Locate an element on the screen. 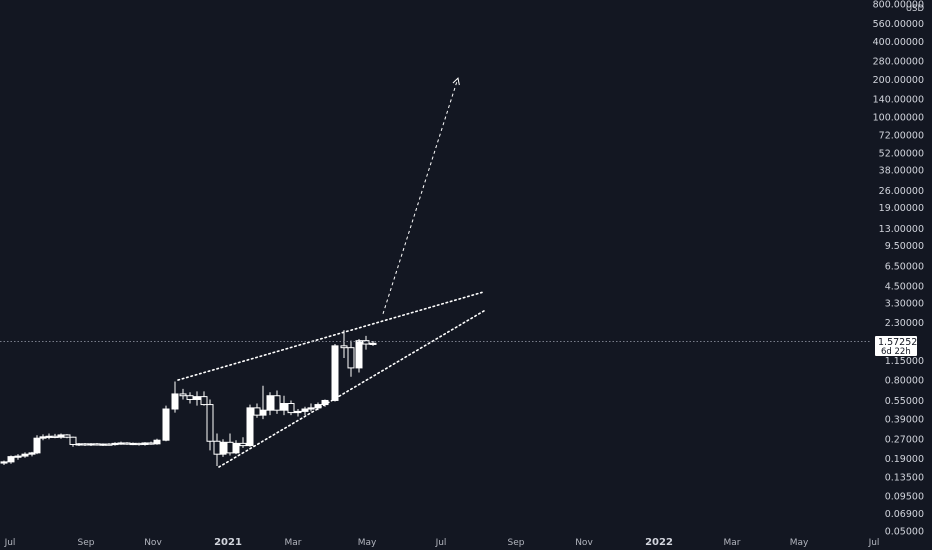 The height and width of the screenshot is (550, 932). y-tick-label: 1.15000 is located at coordinates (904, 361).